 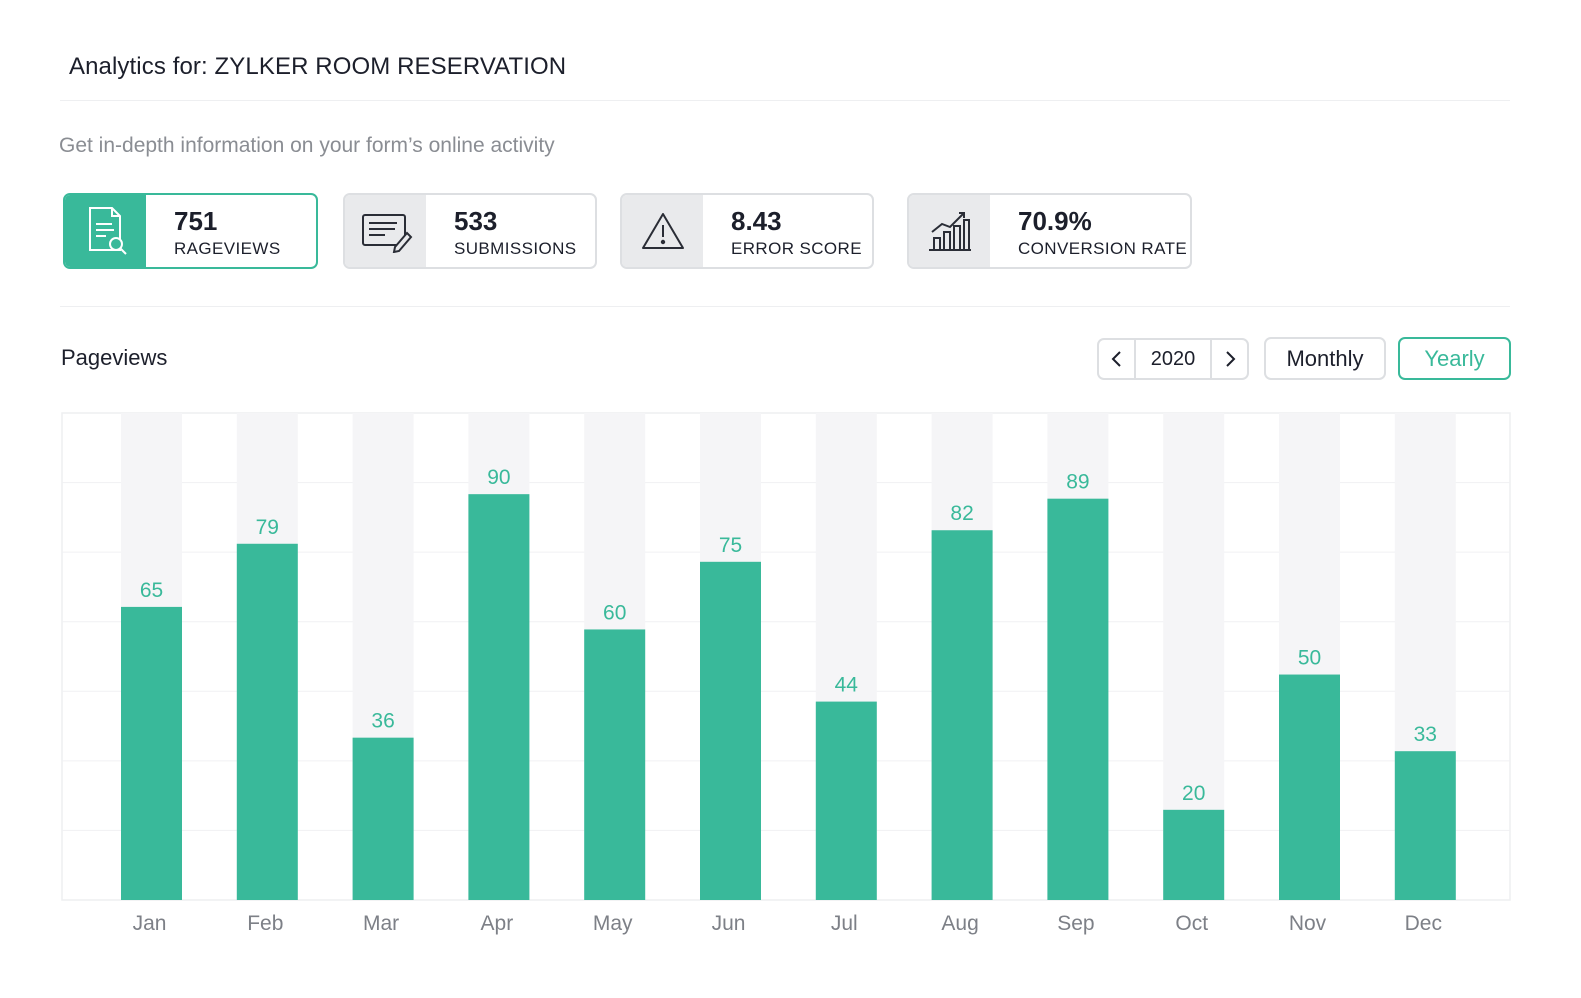 What do you see at coordinates (1425, 734) in the screenshot?
I see `data-label: 33` at bounding box center [1425, 734].